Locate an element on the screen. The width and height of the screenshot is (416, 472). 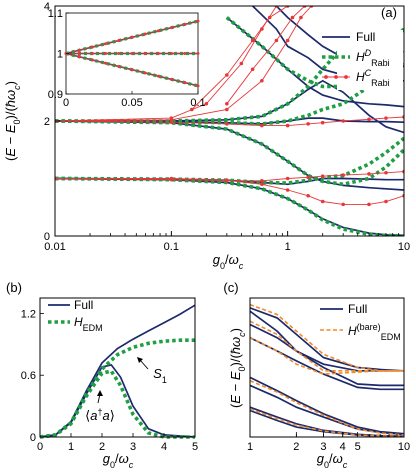
arrow-ada-head is located at coordinates (100, 393).